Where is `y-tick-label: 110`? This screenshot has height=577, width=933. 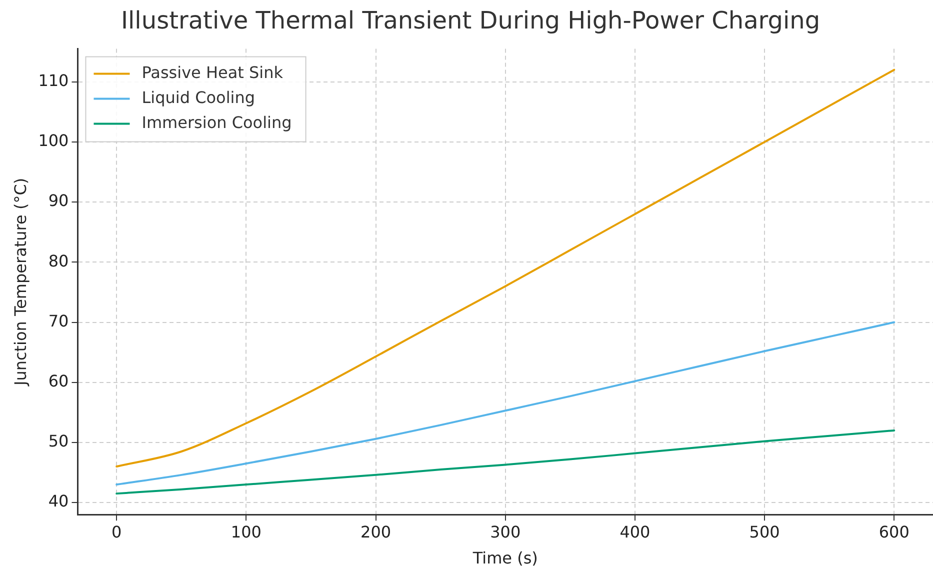
y-tick-label: 110 is located at coordinates (53, 80).